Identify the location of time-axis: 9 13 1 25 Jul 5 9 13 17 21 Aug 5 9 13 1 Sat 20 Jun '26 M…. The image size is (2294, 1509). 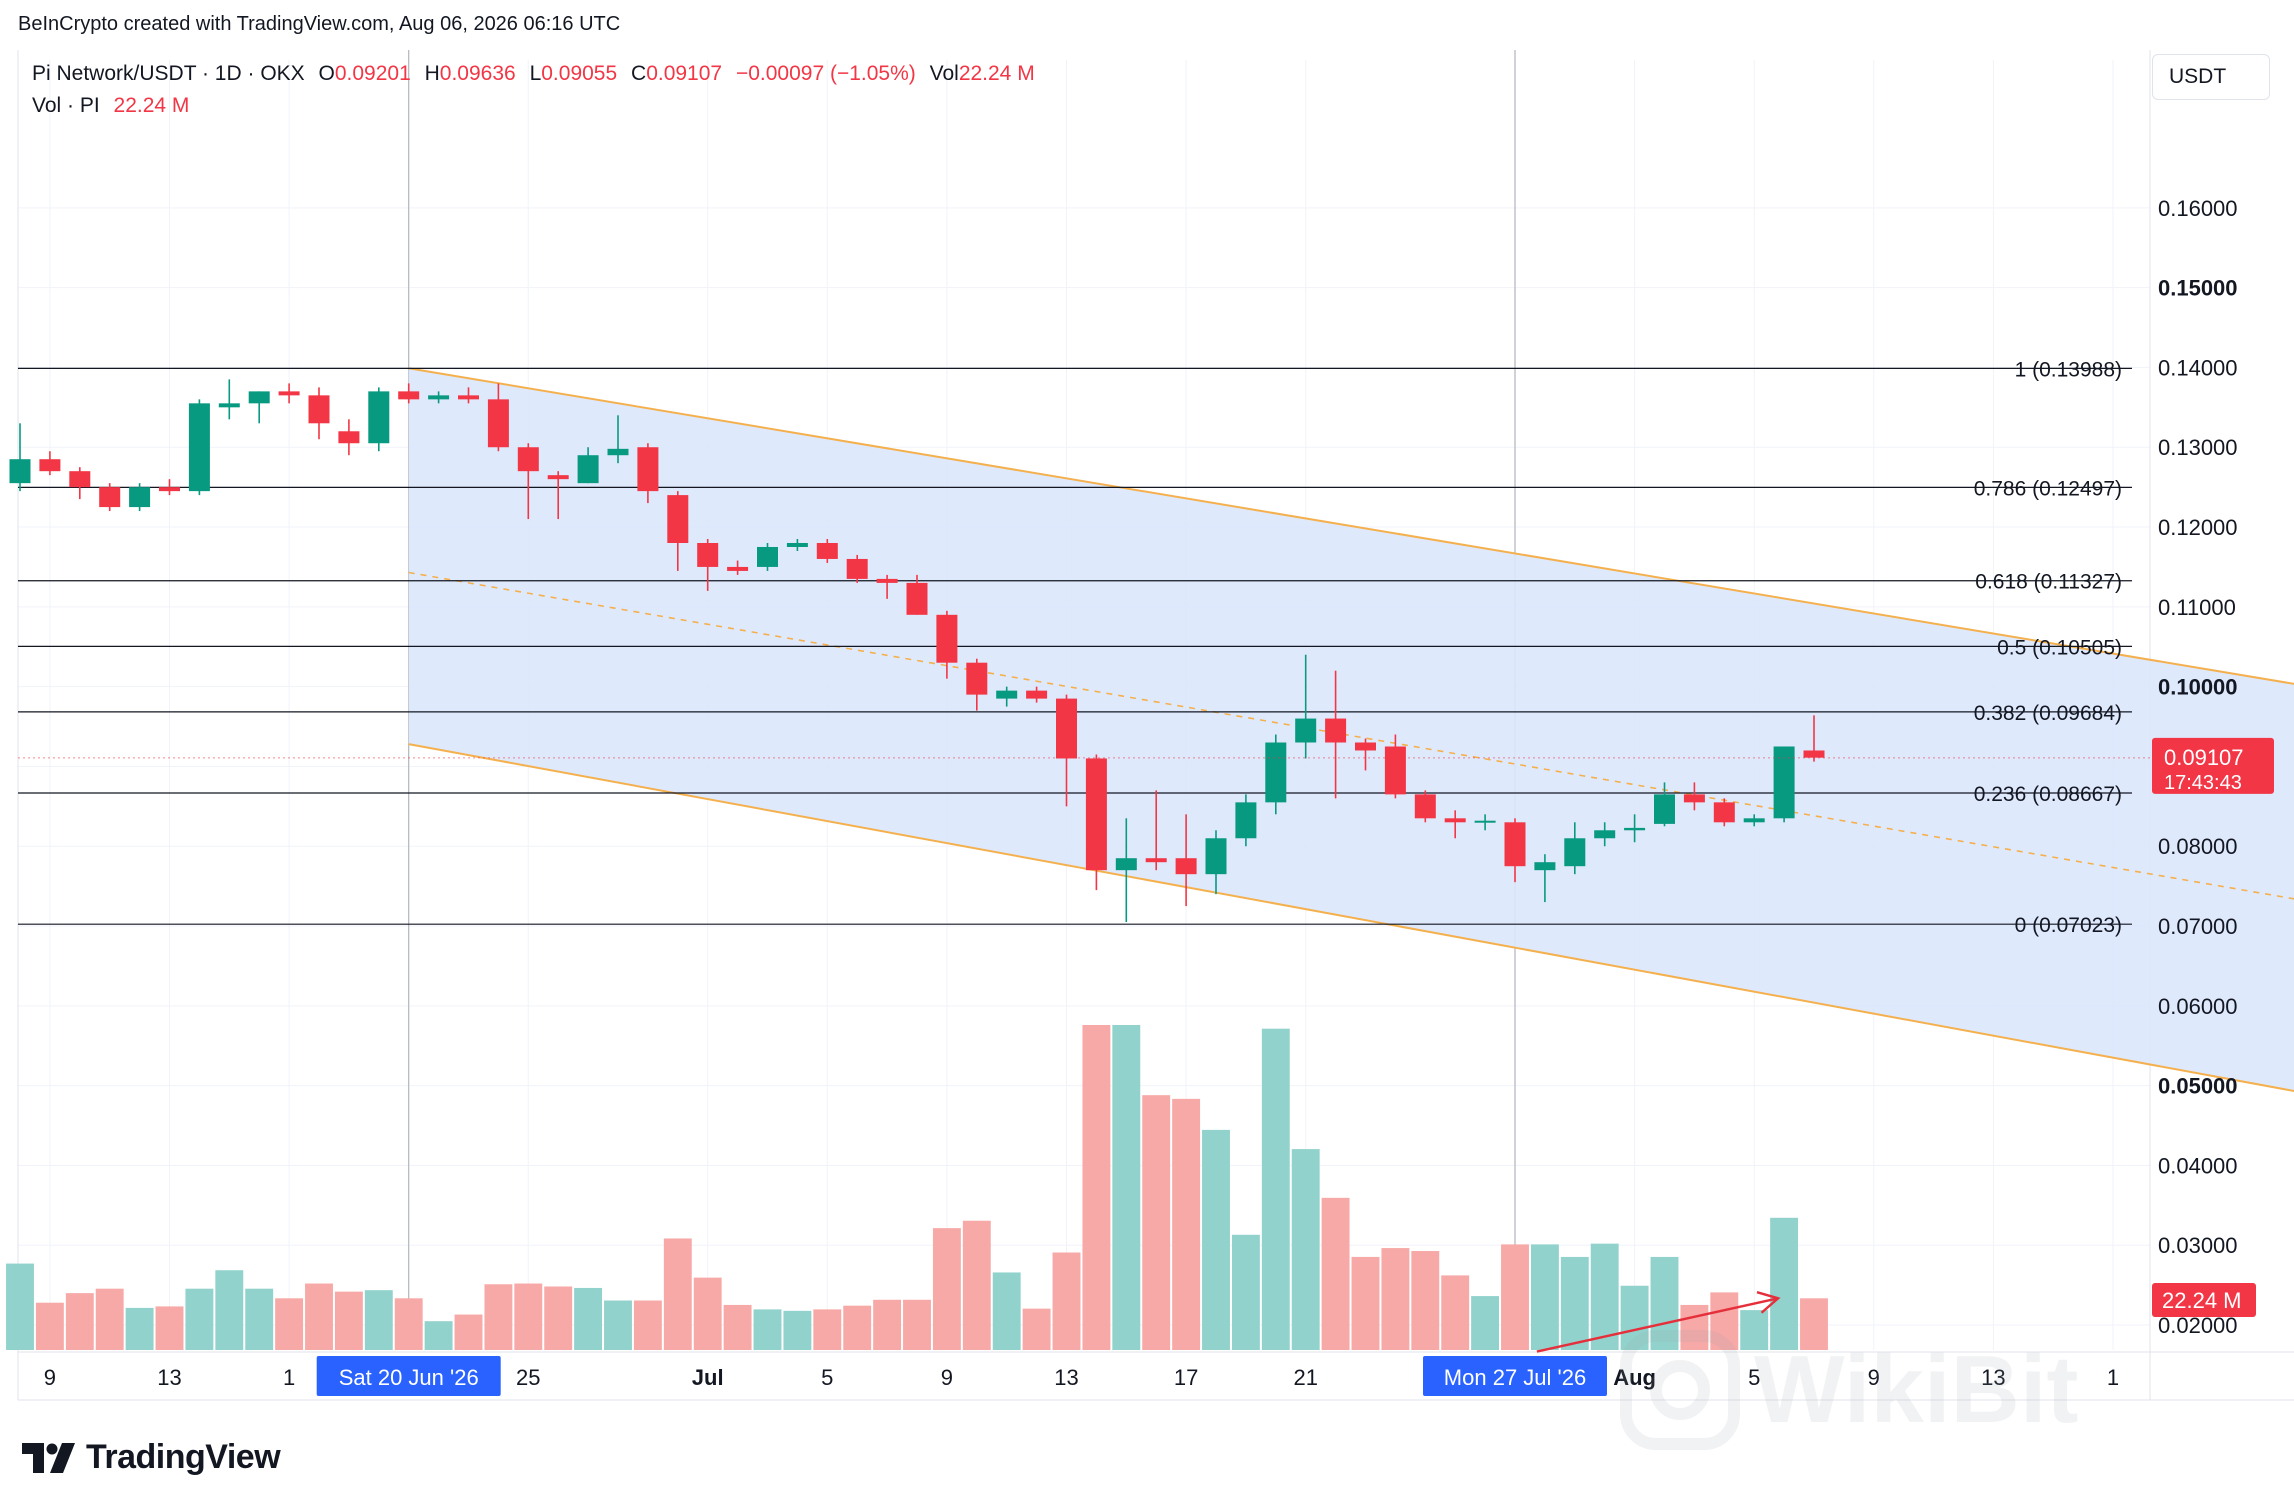
(1081, 1376).